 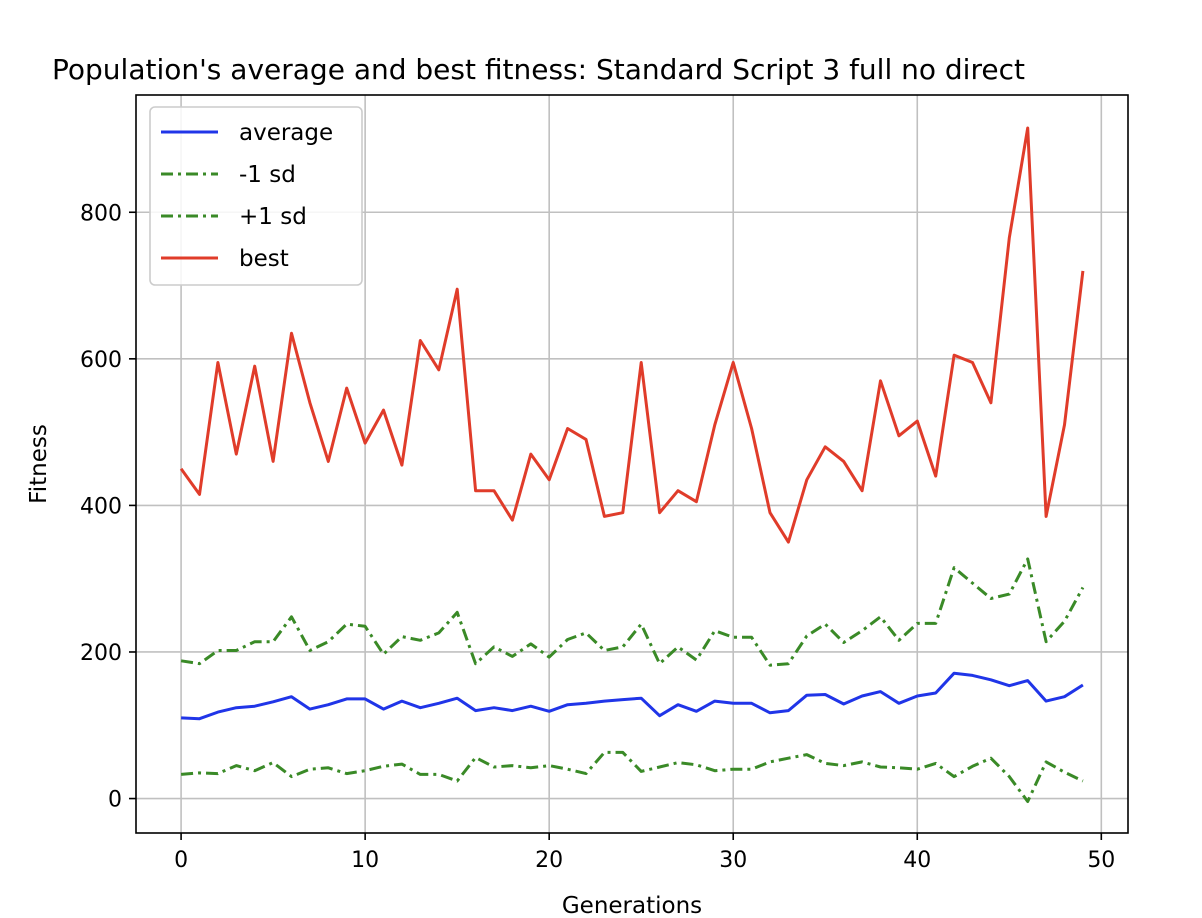 I want to click on x-axis-label: Generations, so click(x=632, y=905).